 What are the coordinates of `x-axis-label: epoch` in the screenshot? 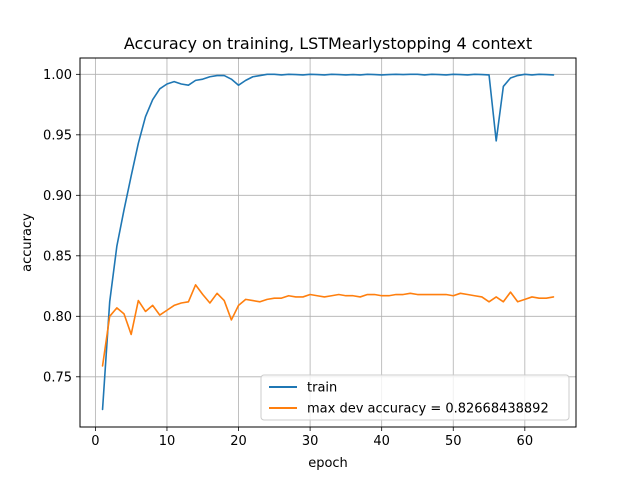 It's located at (328, 463).